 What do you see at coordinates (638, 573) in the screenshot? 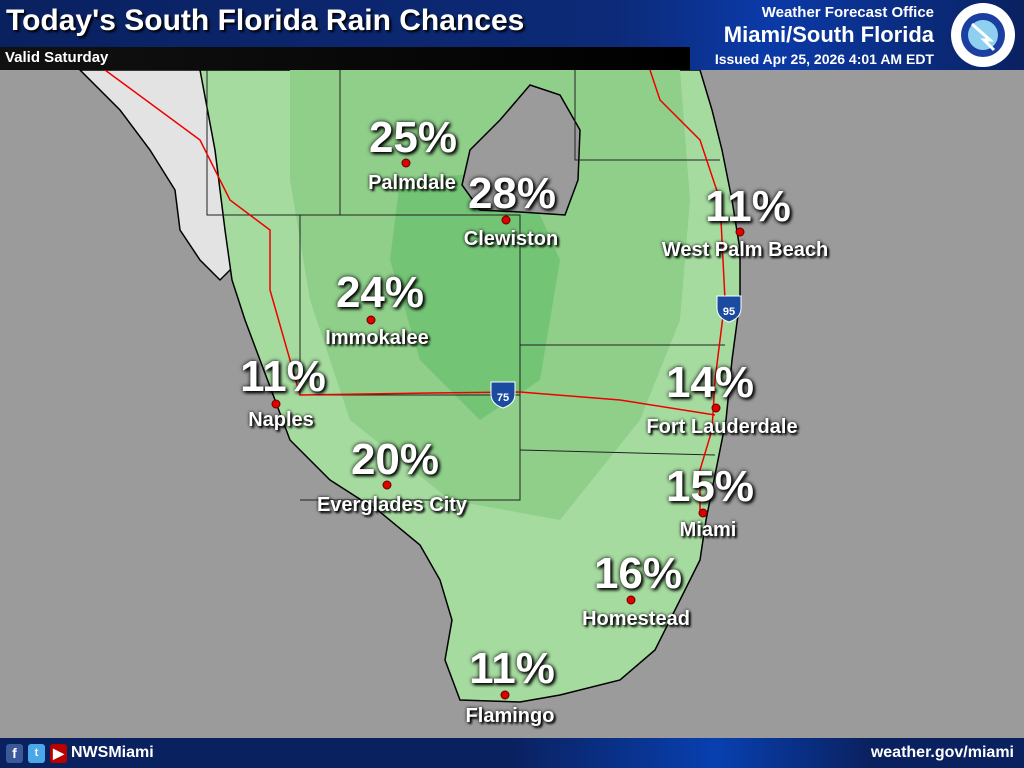
I see `rain-chance: 16%` at bounding box center [638, 573].